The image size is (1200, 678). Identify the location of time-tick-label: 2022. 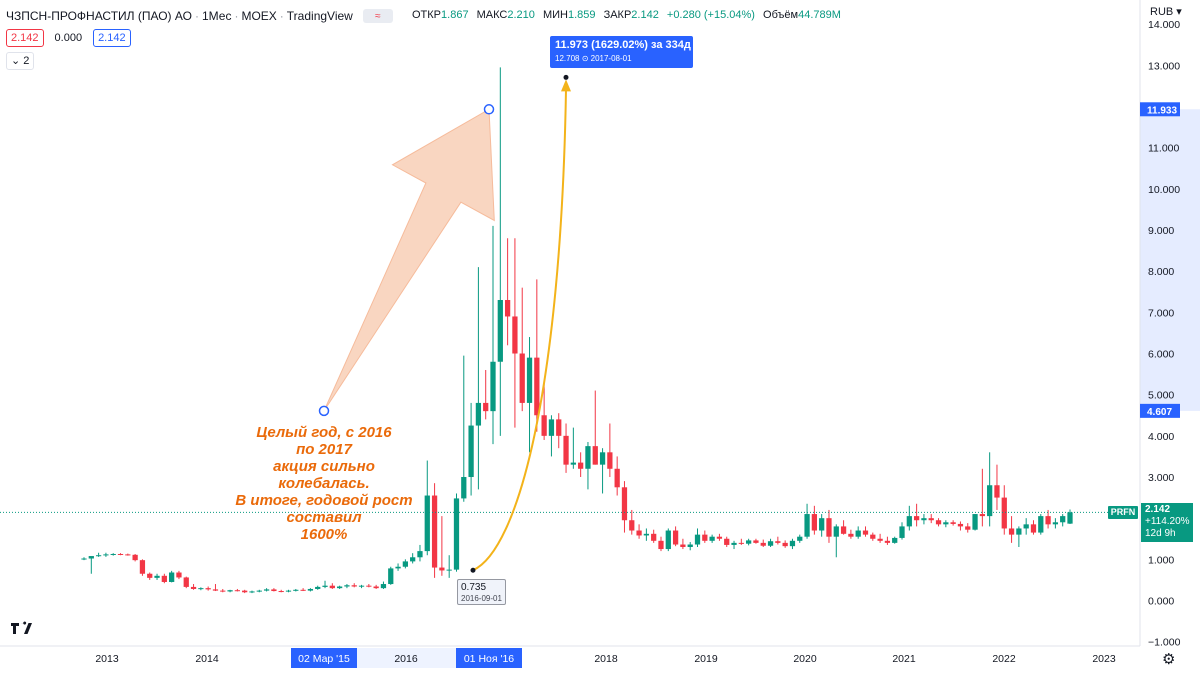
(1004, 659).